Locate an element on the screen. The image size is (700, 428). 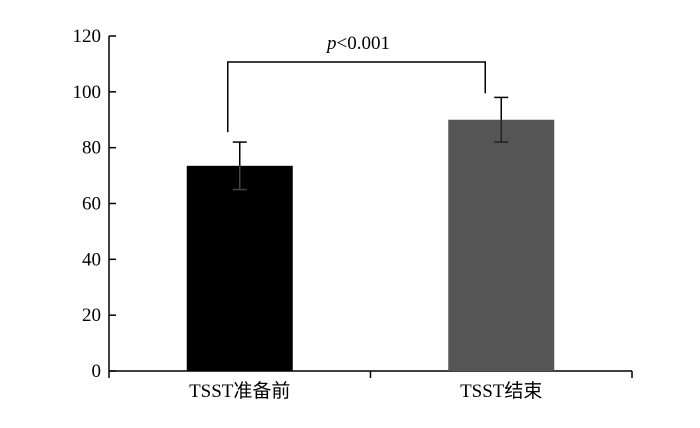
y-tick-label: 120 is located at coordinates (87, 36).